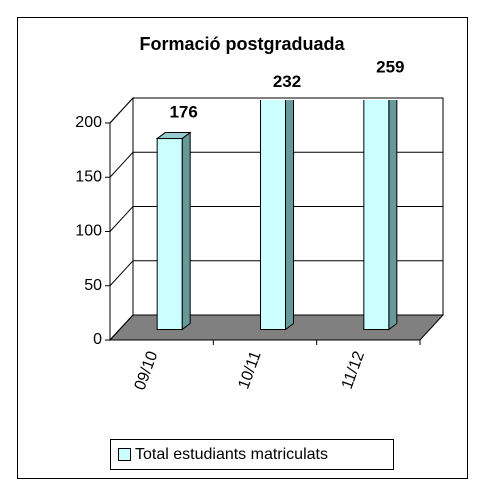  Describe the element at coordinates (287, 81) in the screenshot. I see `value-label: 232` at that location.